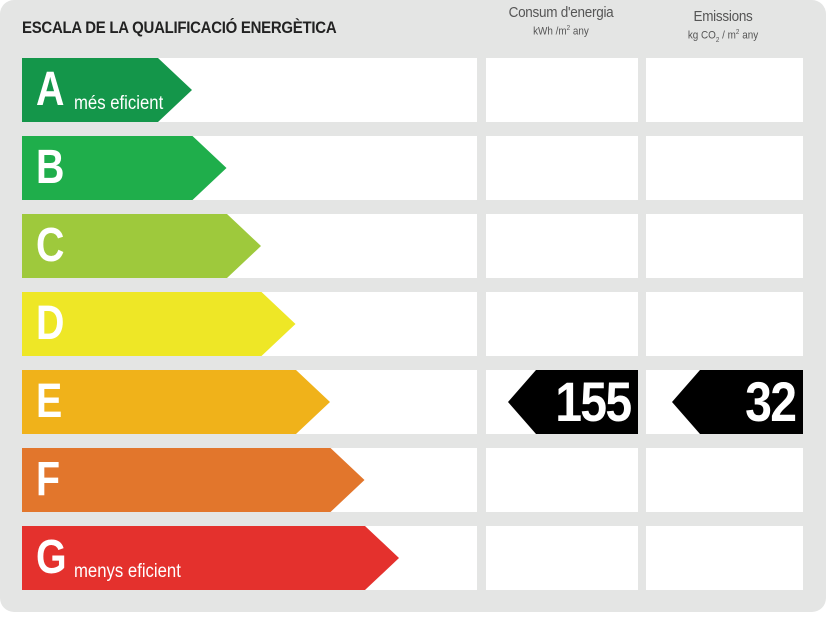 Image resolution: width=840 pixels, height=630 pixels. I want to click on class-arrow-shape-d, so click(159, 324).